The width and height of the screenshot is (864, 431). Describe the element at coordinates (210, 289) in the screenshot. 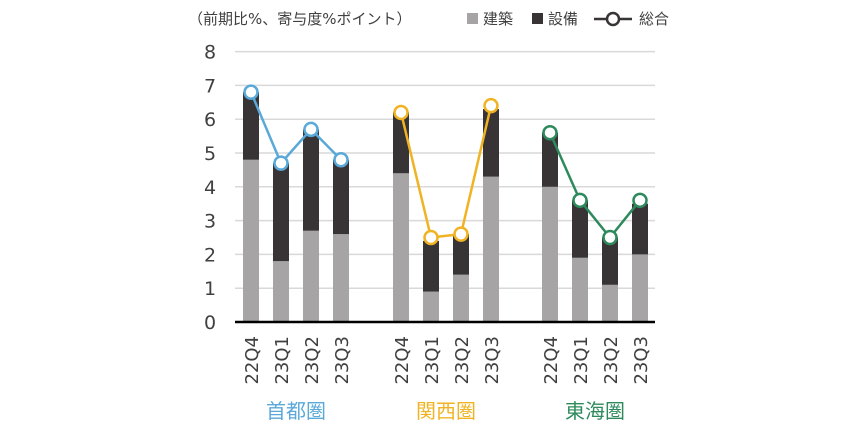

I see `y-tick-label: 1` at that location.